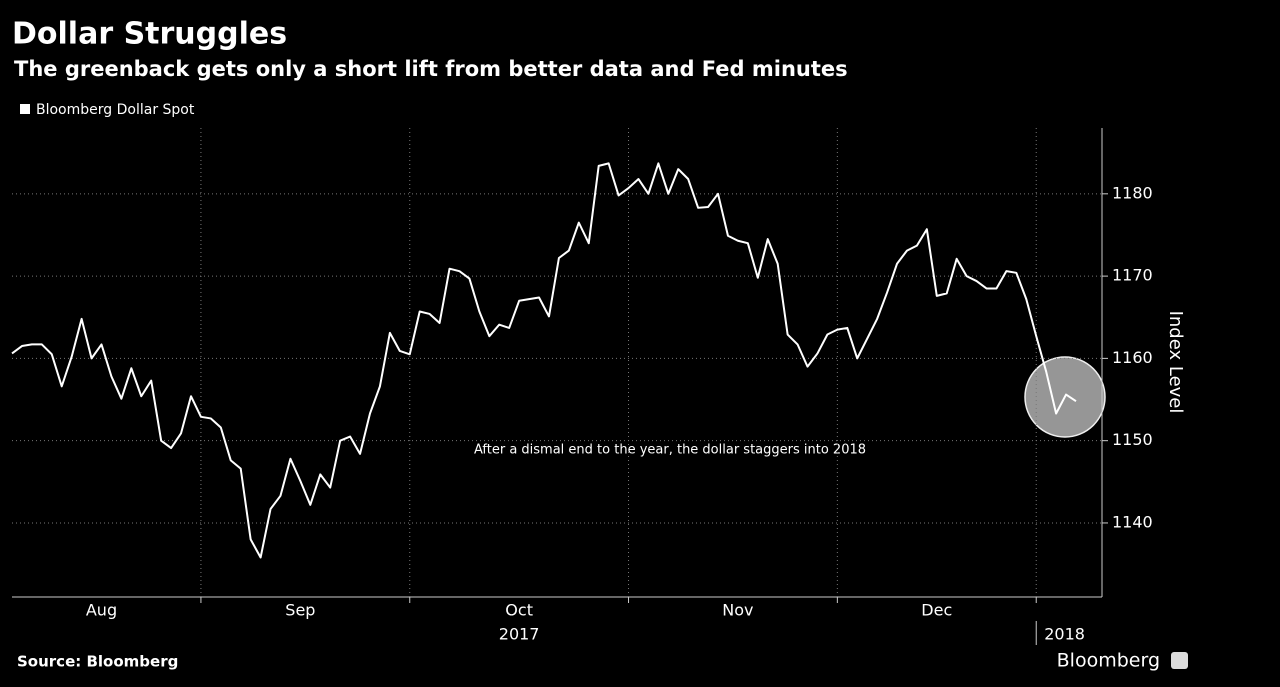 This screenshot has height=687, width=1280. What do you see at coordinates (101, 610) in the screenshot?
I see `x-tick-label: Aug` at bounding box center [101, 610].